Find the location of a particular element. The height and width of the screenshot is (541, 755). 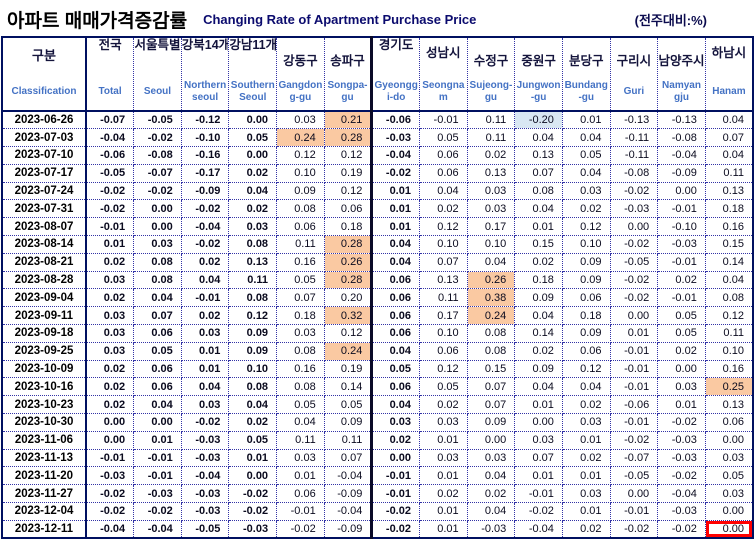

cell-songpa: 0.07 is located at coordinates (348, 458).